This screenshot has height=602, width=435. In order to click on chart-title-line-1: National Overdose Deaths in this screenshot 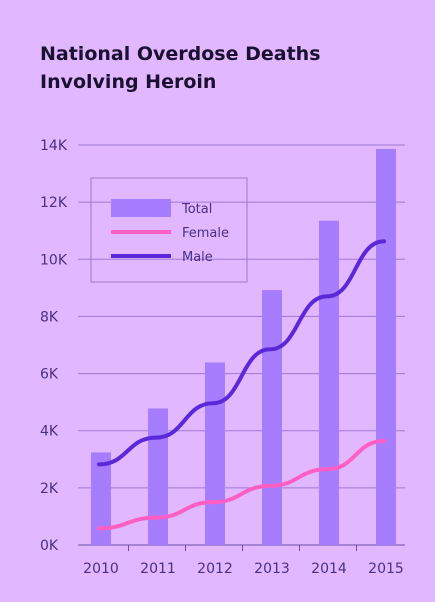, I will do `click(180, 54)`.